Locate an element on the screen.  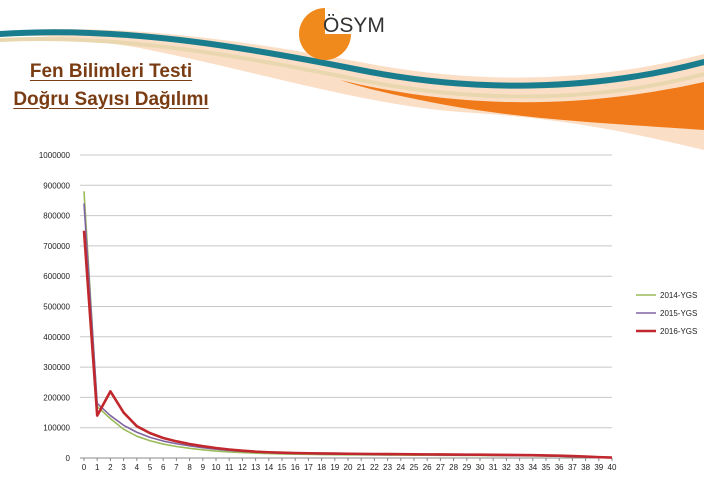
y-tick-label: 0 is located at coordinates (68, 458).